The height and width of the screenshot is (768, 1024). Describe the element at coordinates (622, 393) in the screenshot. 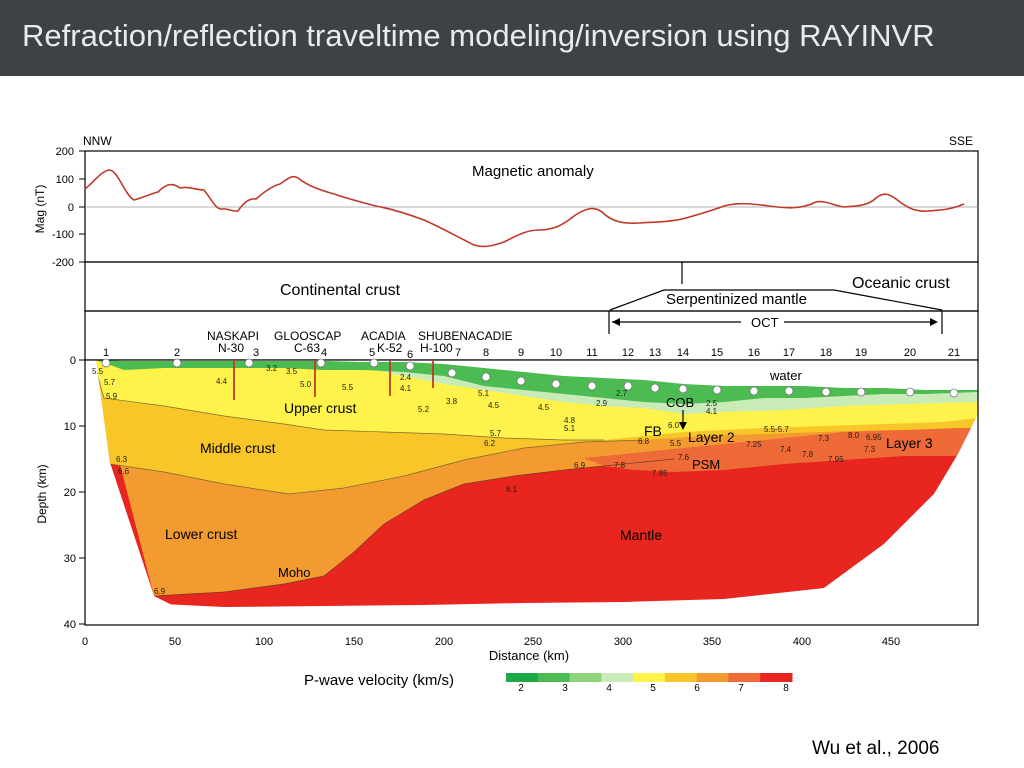

I see `vel-label: 2.7` at that location.